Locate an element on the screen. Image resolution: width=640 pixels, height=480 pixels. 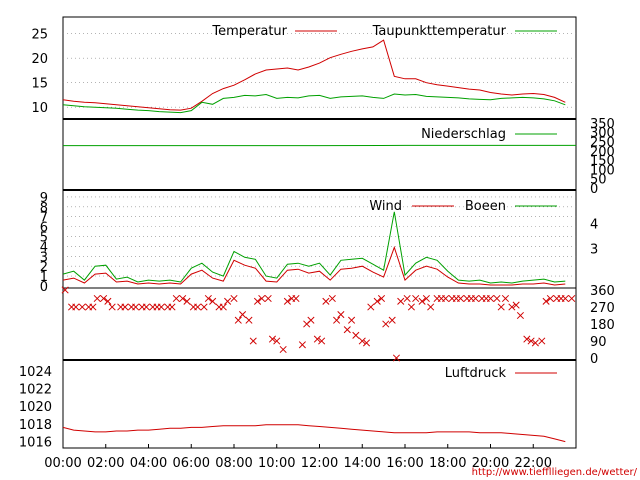
temp-y-tick-label: 10 is located at coordinates (39, 108).